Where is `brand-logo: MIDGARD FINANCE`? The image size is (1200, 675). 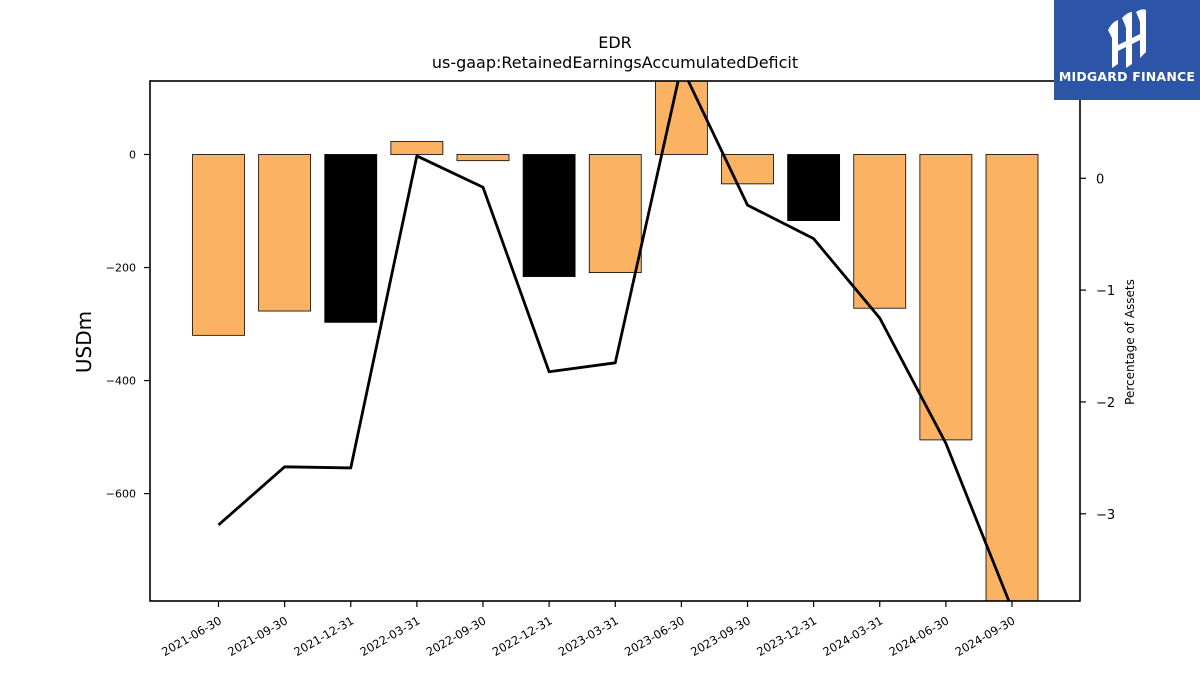 brand-logo: MIDGARD FINANCE is located at coordinates (1127, 50).